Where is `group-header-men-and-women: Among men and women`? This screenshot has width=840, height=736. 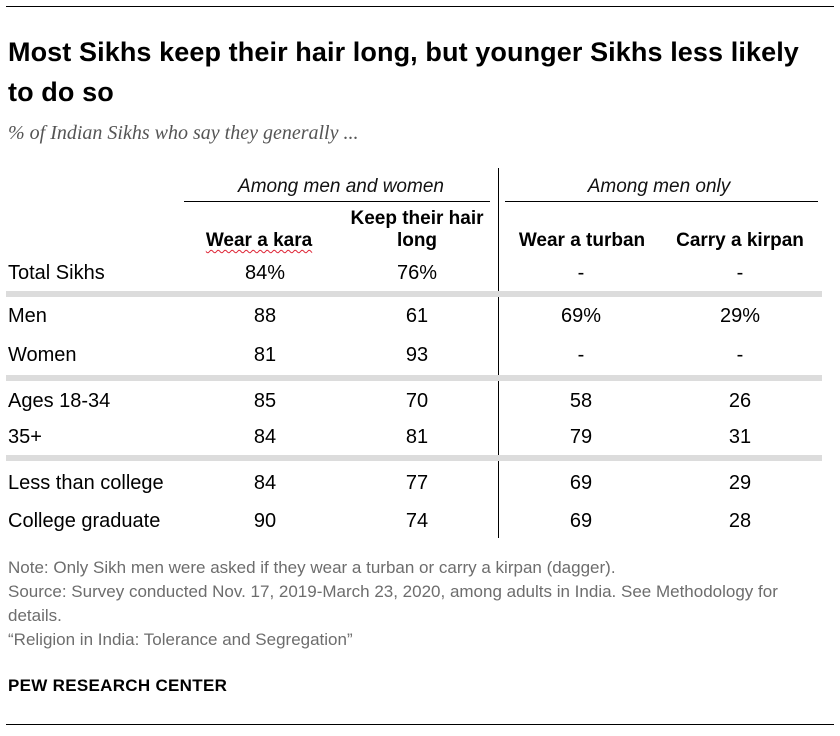
group-header-men-and-women: Among men and women is located at coordinates (341, 186).